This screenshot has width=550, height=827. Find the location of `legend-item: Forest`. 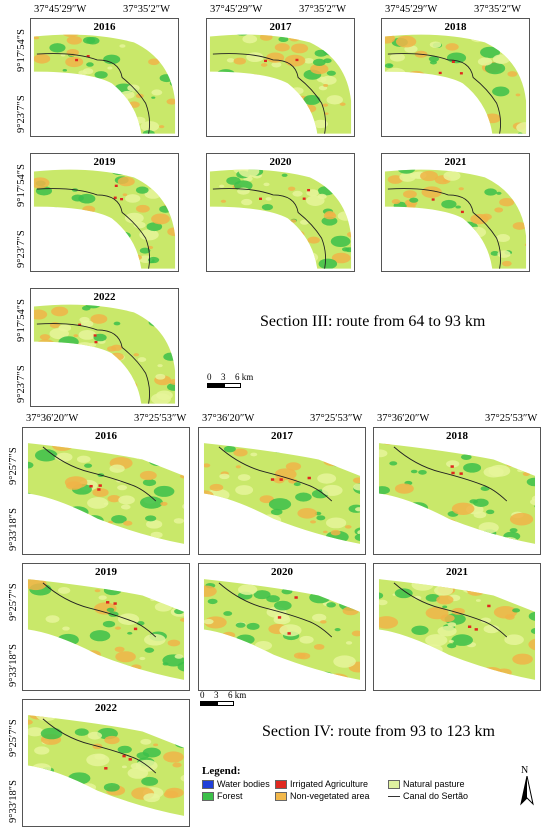

legend-item: Forest is located at coordinates (222, 796).